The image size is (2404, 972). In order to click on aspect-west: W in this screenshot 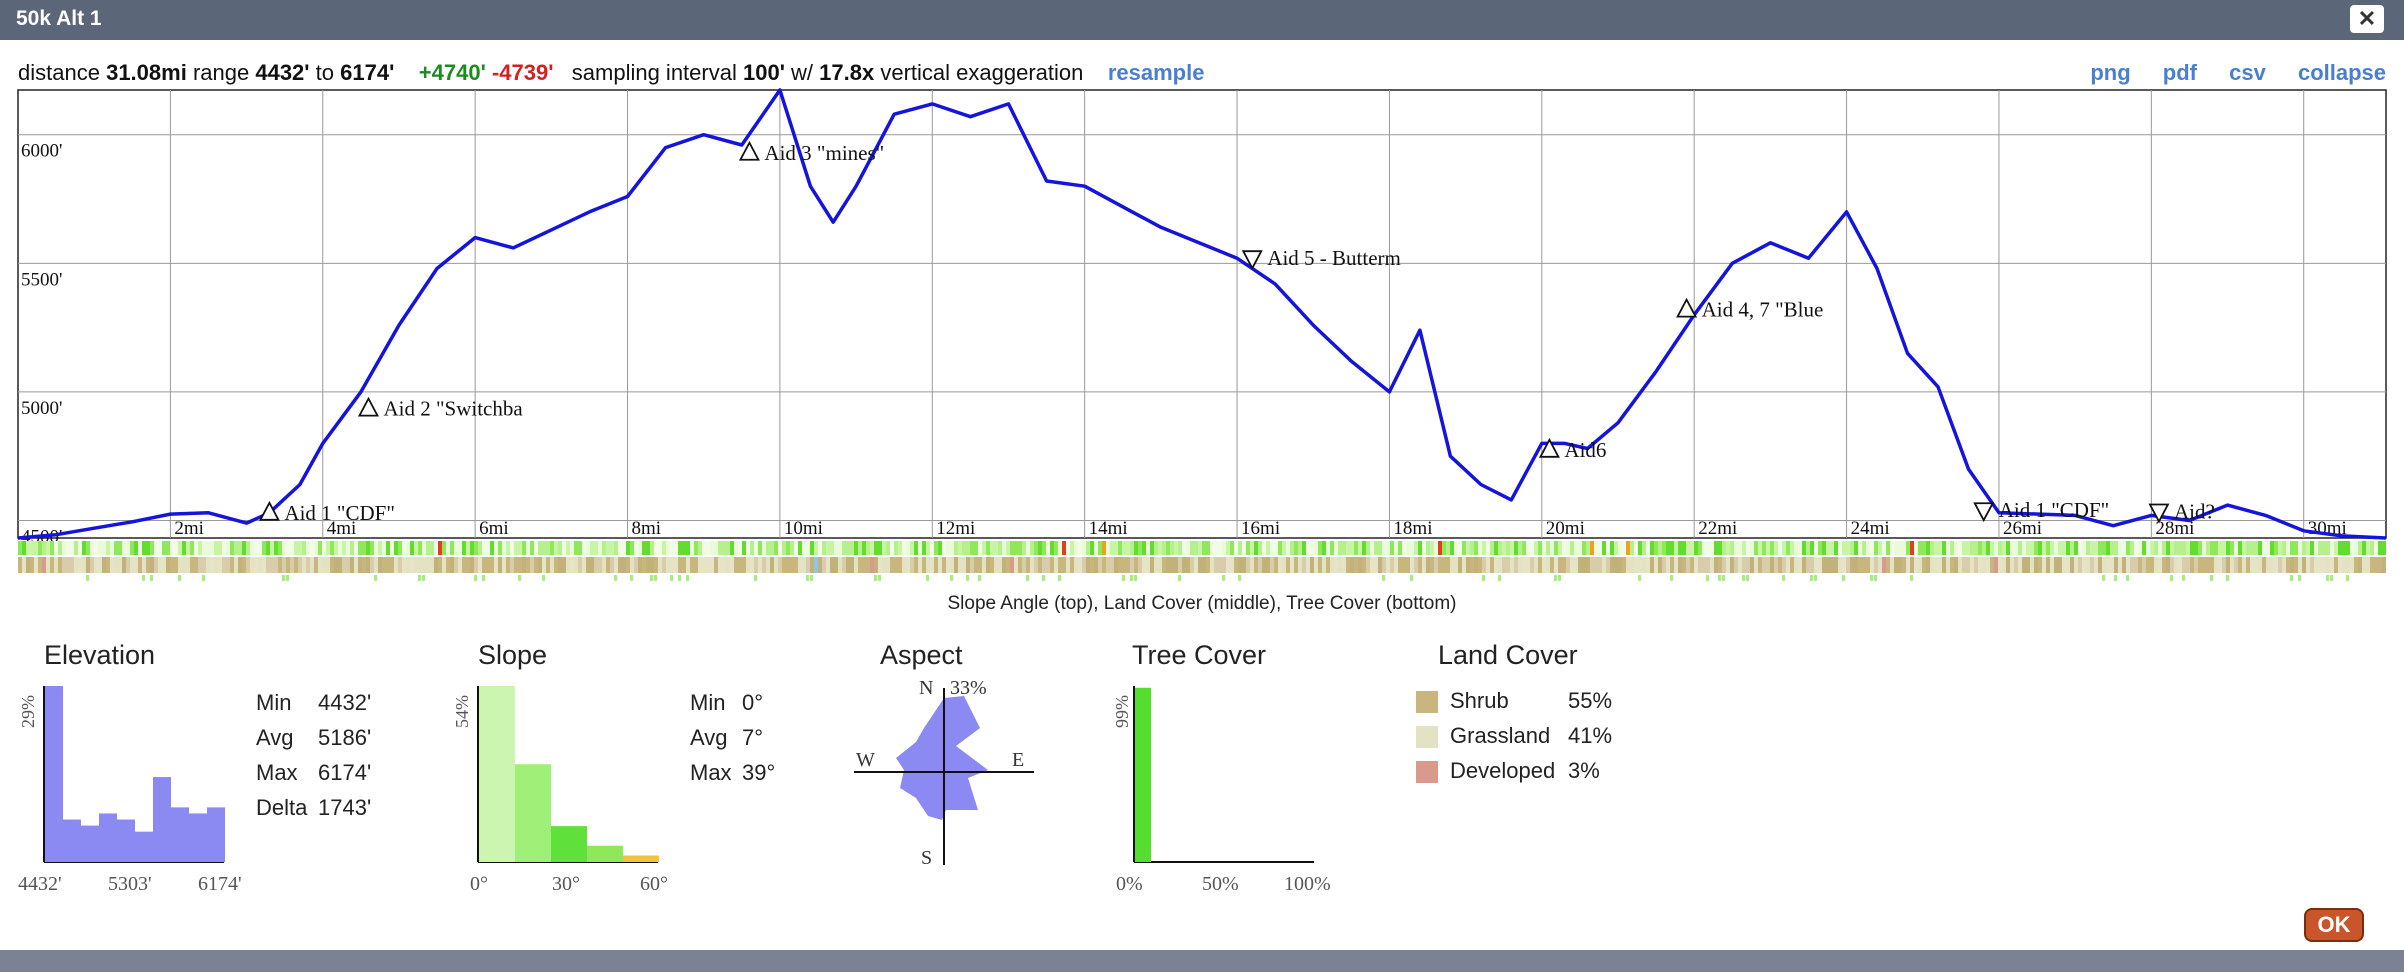, I will do `click(865, 760)`.